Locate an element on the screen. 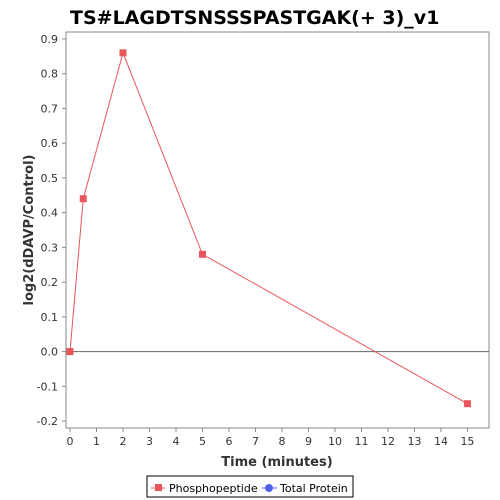  x-tick-label: 5 is located at coordinates (202, 441).